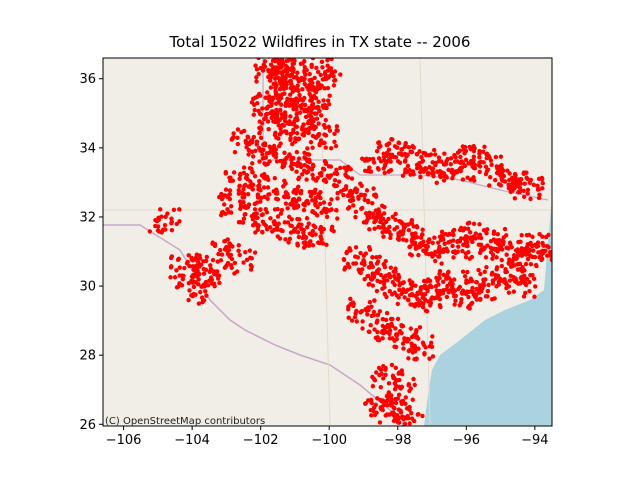 This screenshot has width=640, height=480. What do you see at coordinates (466, 440) in the screenshot?
I see `x-tick-label: −96` at bounding box center [466, 440].